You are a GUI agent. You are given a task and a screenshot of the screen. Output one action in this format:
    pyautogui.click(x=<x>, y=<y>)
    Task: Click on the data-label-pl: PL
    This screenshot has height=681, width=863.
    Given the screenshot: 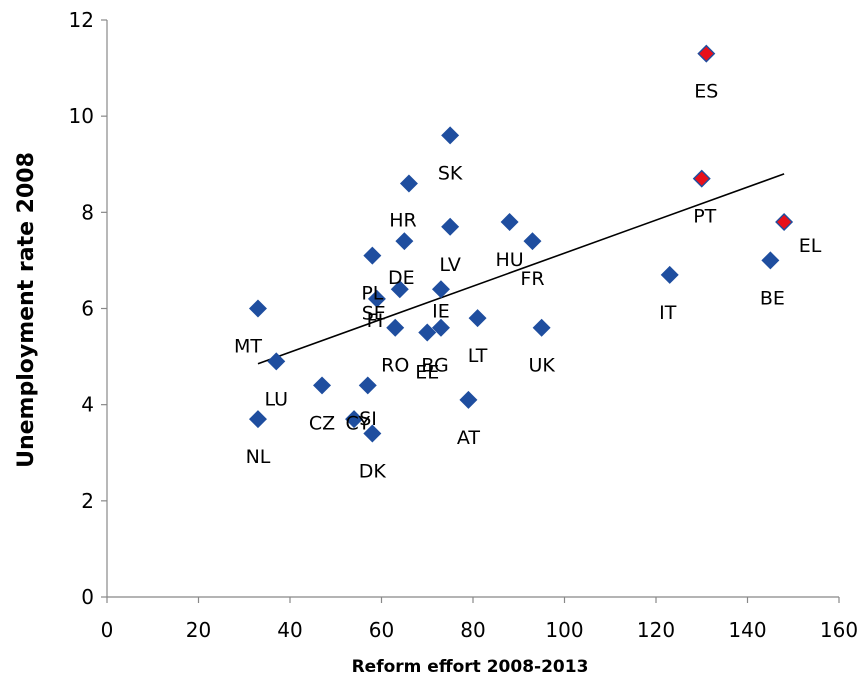 What is the action you would take?
    pyautogui.click(x=372, y=294)
    